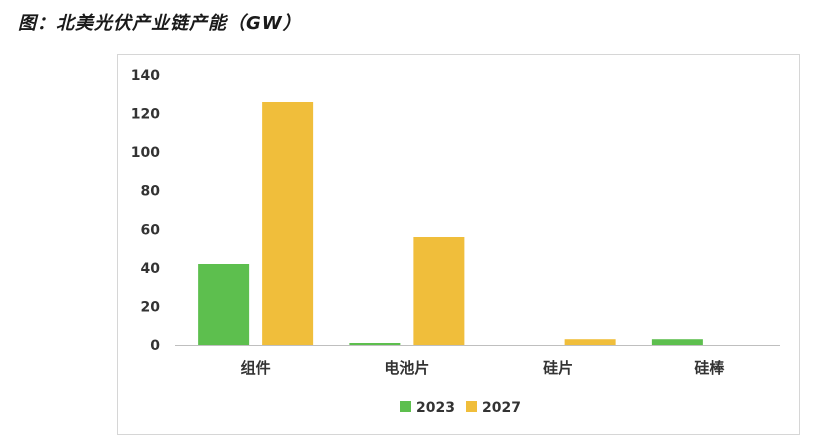 This screenshot has width=814, height=446. What do you see at coordinates (151, 192) in the screenshot?
I see `y-tick-label: 80` at bounding box center [151, 192].